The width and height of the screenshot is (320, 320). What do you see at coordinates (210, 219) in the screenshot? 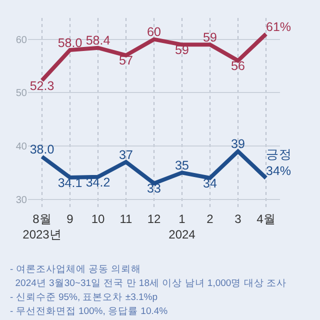
I see `x-tick-label: 2` at bounding box center [210, 219].